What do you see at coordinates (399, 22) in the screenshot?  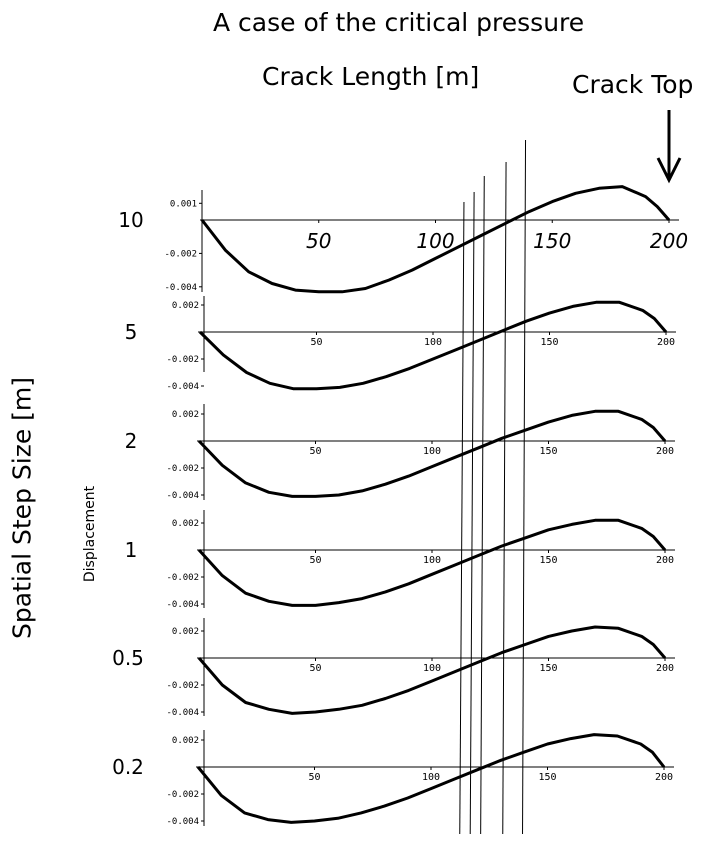 I see `chart-title: A case of the critical pressure` at bounding box center [399, 22].